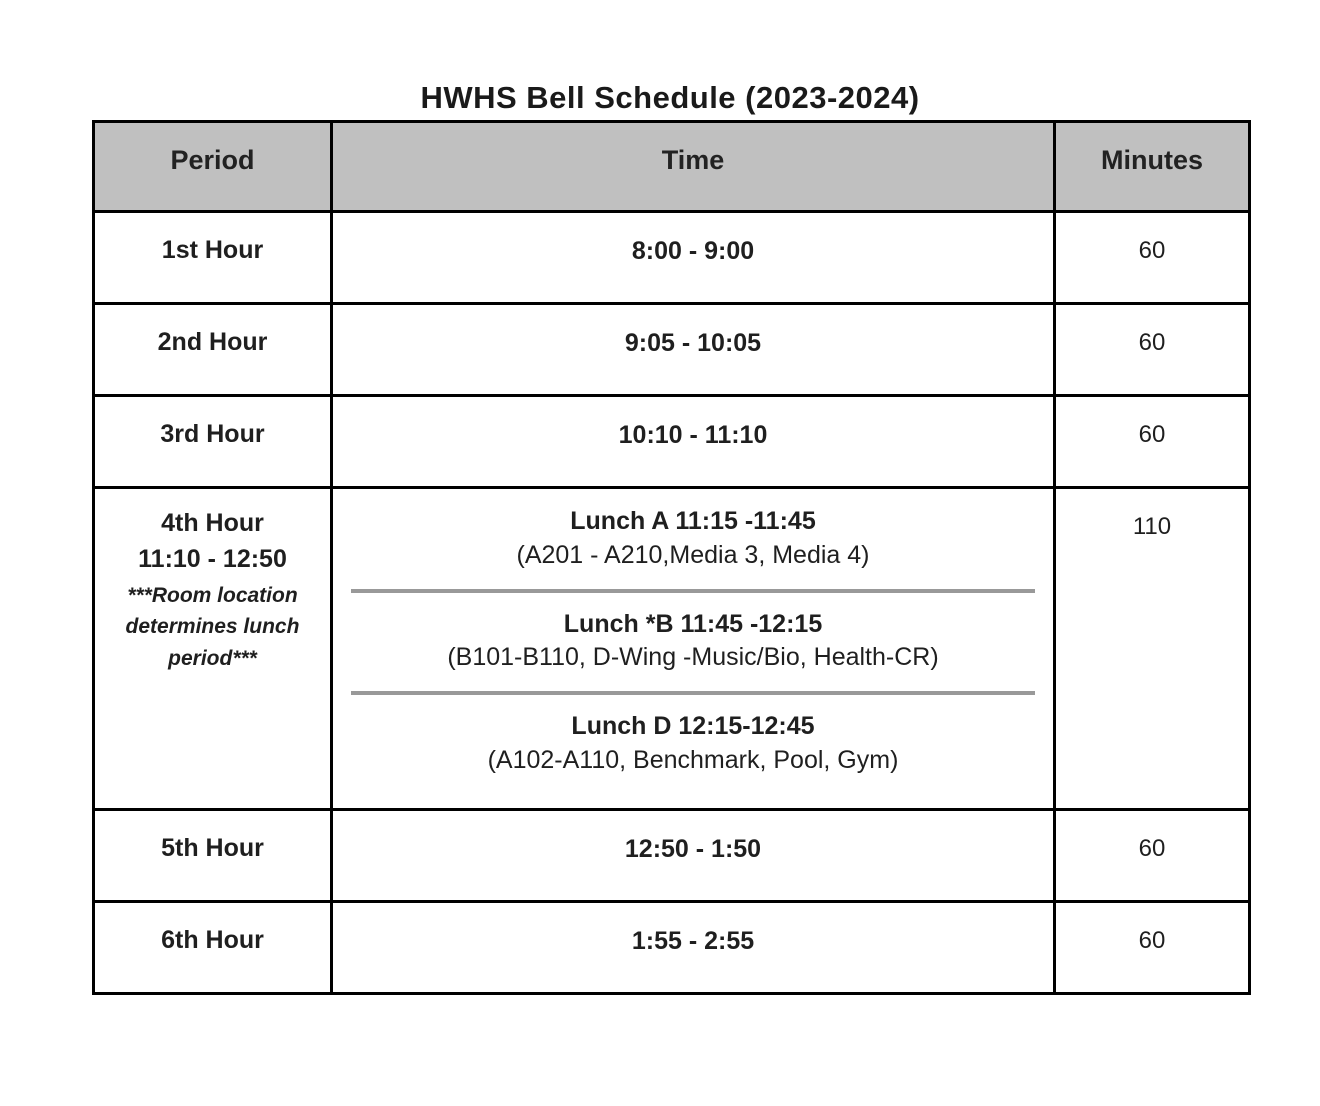 Image resolution: width=1320 pixels, height=1106 pixels. I want to click on page-title: HWHS Bell Schedule (2023-2024), so click(670, 97).